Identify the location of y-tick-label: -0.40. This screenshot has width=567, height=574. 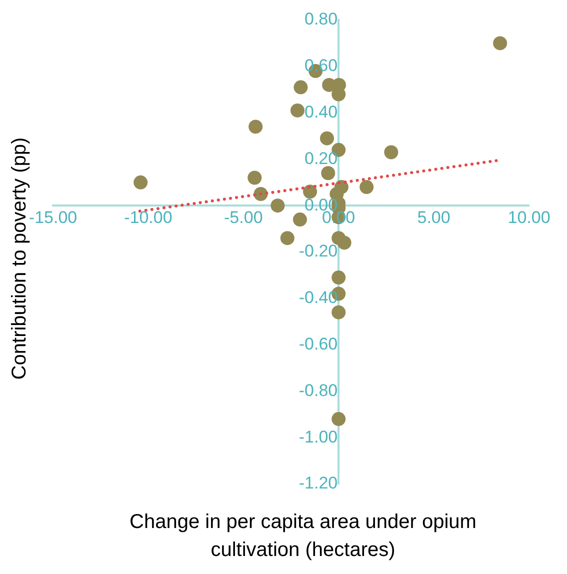
(318, 298).